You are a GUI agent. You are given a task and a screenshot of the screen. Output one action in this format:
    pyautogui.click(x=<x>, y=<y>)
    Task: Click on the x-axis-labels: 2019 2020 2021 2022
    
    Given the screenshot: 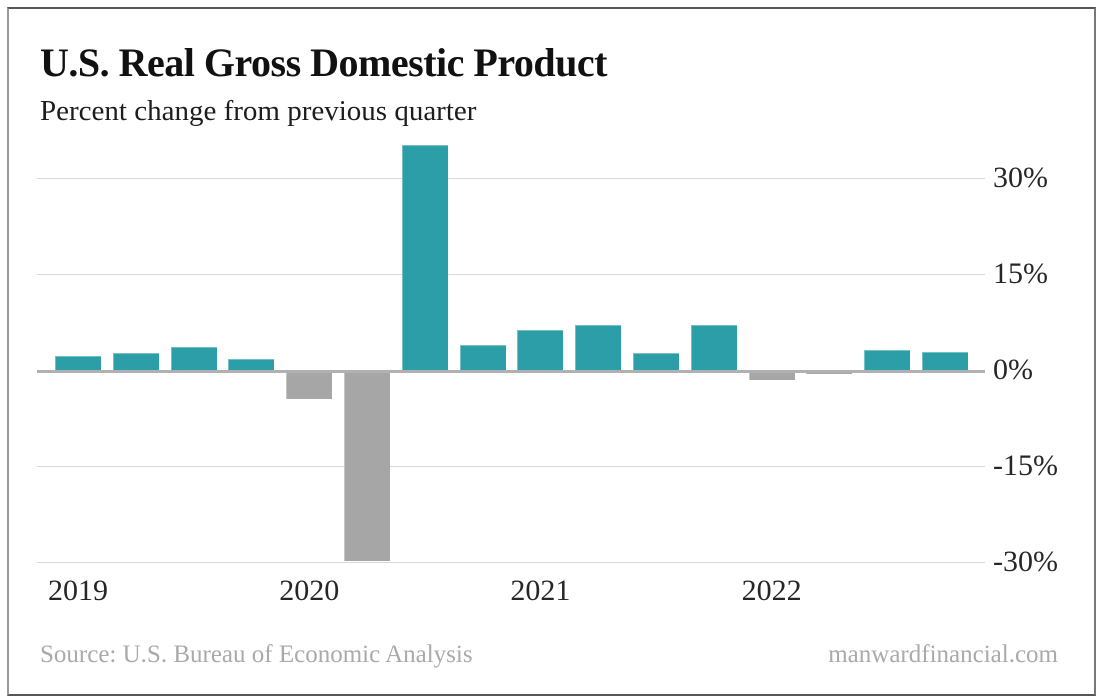 What is the action you would take?
    pyautogui.click(x=511, y=594)
    